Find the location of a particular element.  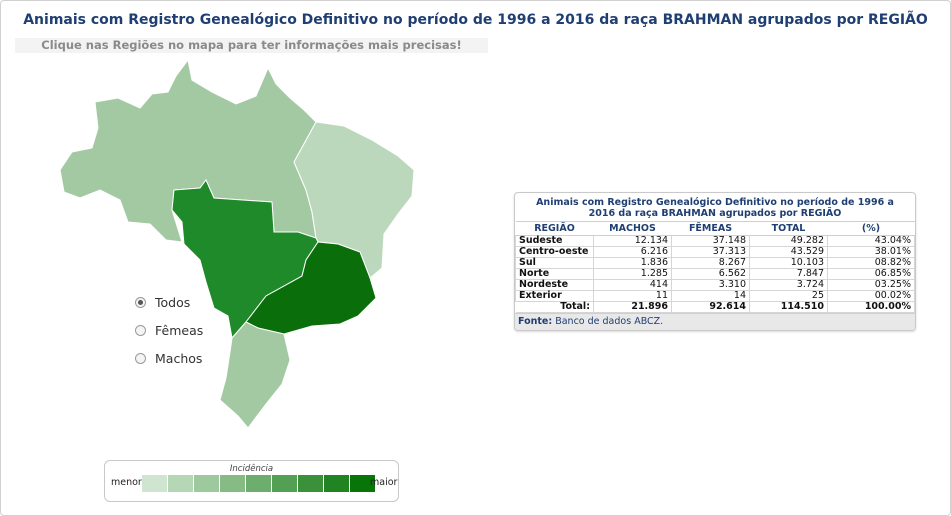

table-row: Norte 1.285 6.562 7.847 06.85% is located at coordinates (715, 274).